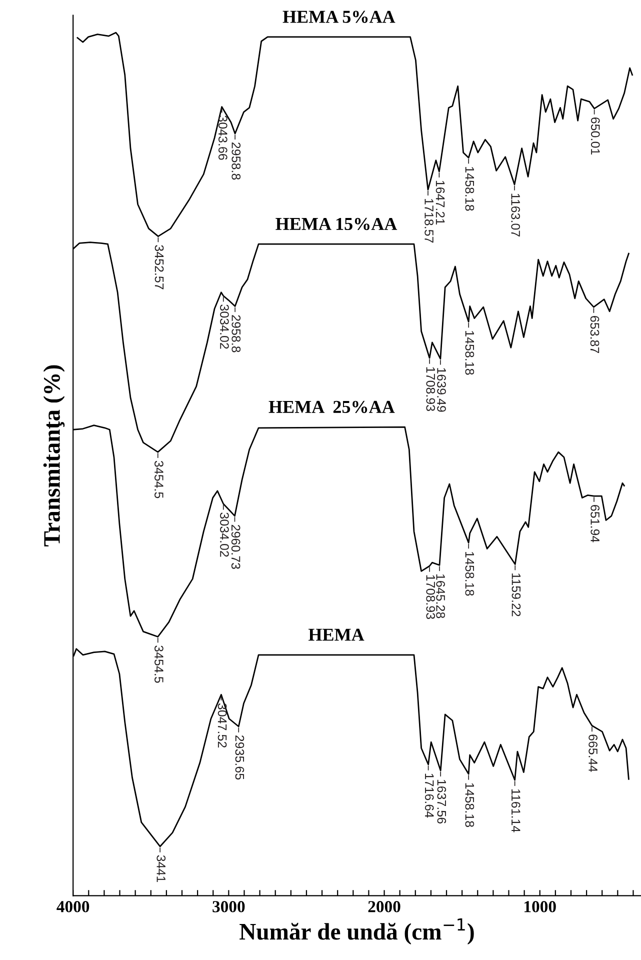 This screenshot has height=960, width=641. What do you see at coordinates (54, 455) in the screenshot?
I see `y-axis-title: Transmitanţa (%)` at bounding box center [54, 455].